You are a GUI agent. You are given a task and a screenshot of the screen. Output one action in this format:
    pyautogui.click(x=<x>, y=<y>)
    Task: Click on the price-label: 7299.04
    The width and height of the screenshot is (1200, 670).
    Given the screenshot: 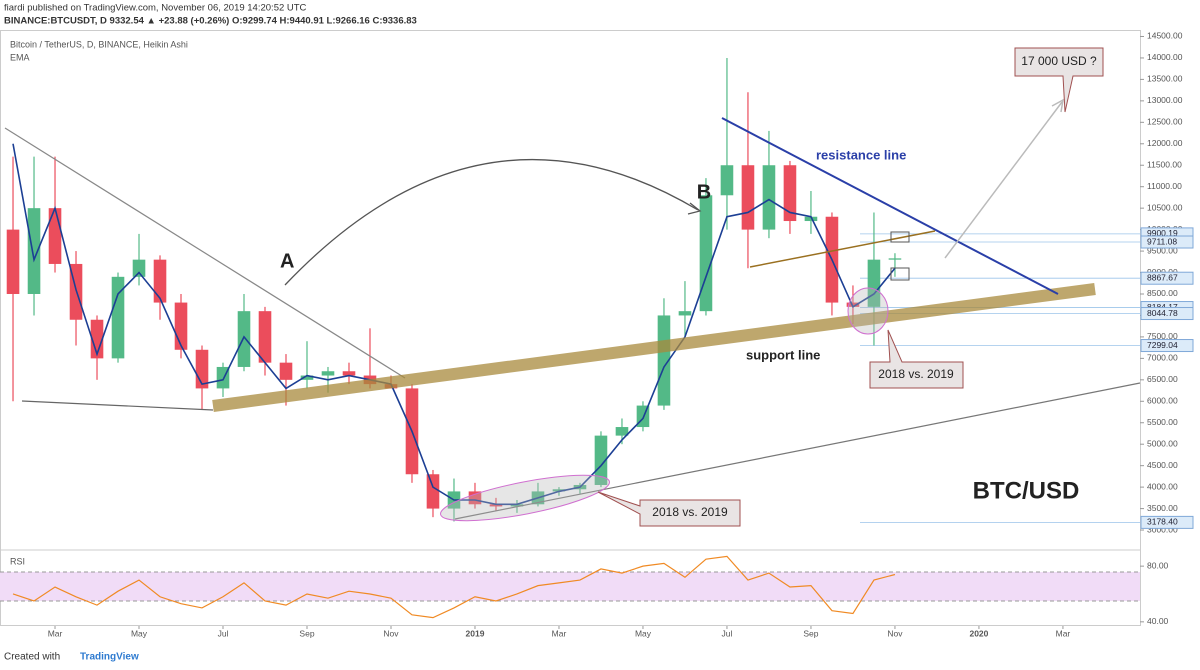 What is the action you would take?
    pyautogui.click(x=1162, y=345)
    